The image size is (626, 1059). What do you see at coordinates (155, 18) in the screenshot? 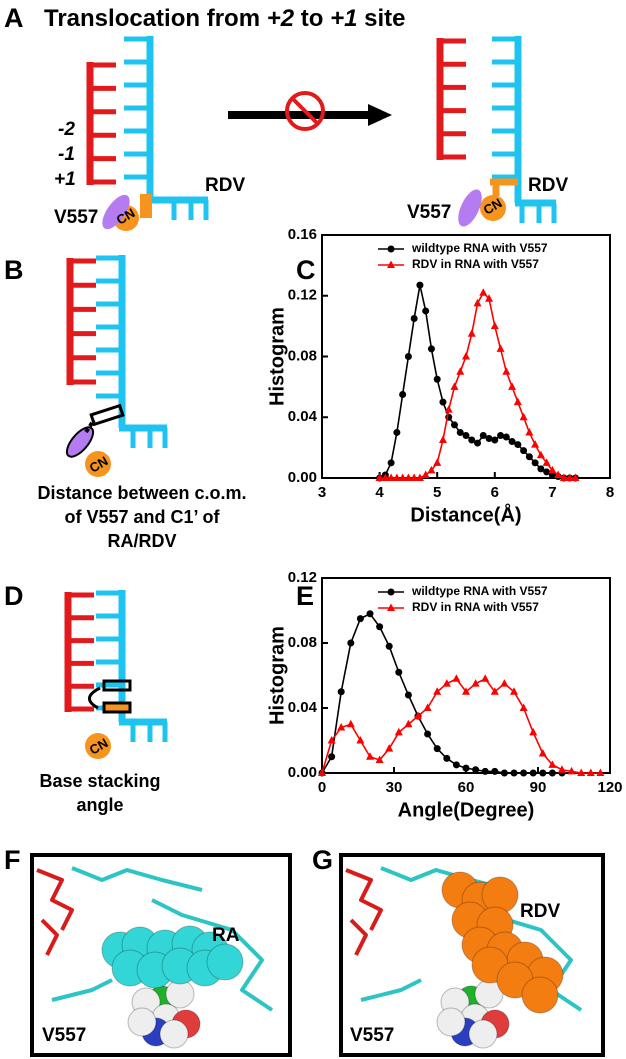
I see `title-part: Translocation from` at bounding box center [155, 18].